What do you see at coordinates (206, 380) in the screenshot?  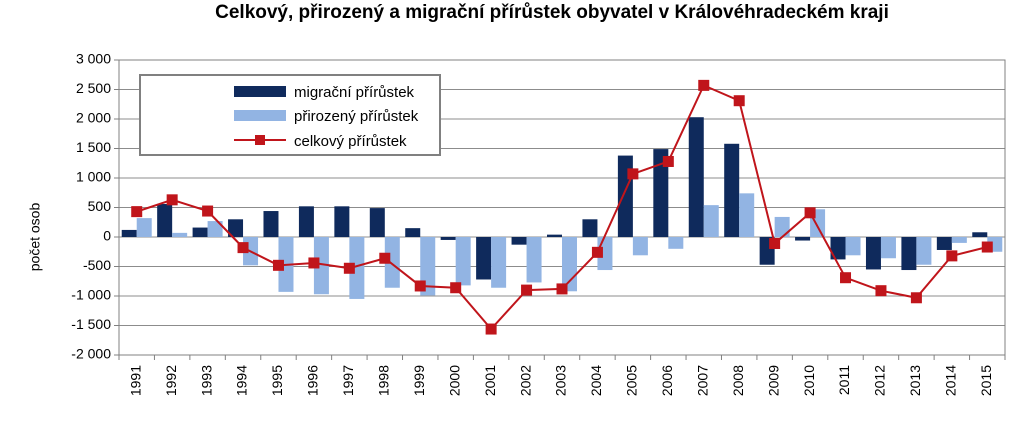 I see `x-tick-label: 1993` at bounding box center [206, 380].